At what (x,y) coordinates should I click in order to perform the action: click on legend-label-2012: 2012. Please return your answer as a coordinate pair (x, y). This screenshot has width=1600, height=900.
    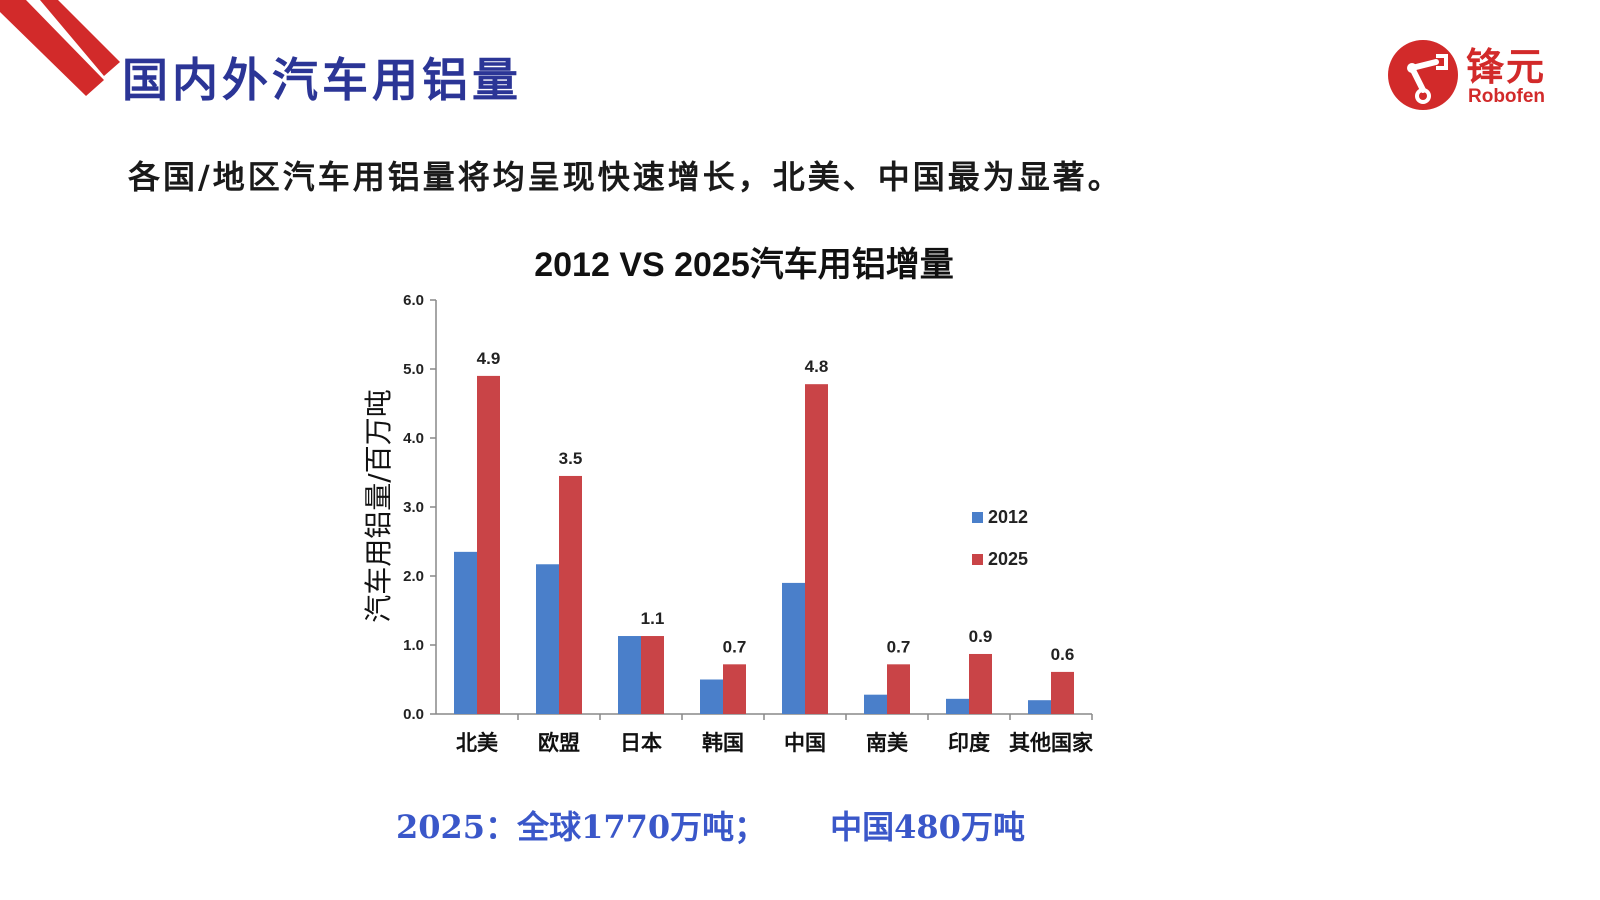
    Looking at the image, I should click on (1008, 517).